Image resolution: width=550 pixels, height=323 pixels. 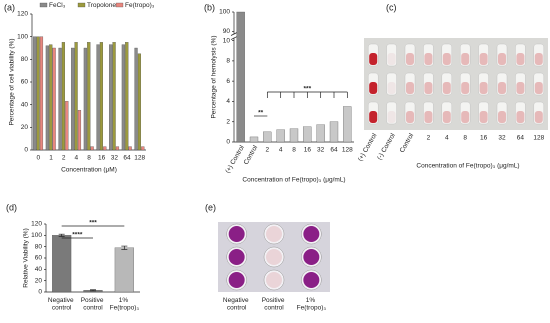 What do you see at coordinates (467, 166) in the screenshot?
I see `x-axis-title: Concentration of Fe(tropo)₃ (μg/mL)` at bounding box center [467, 166].